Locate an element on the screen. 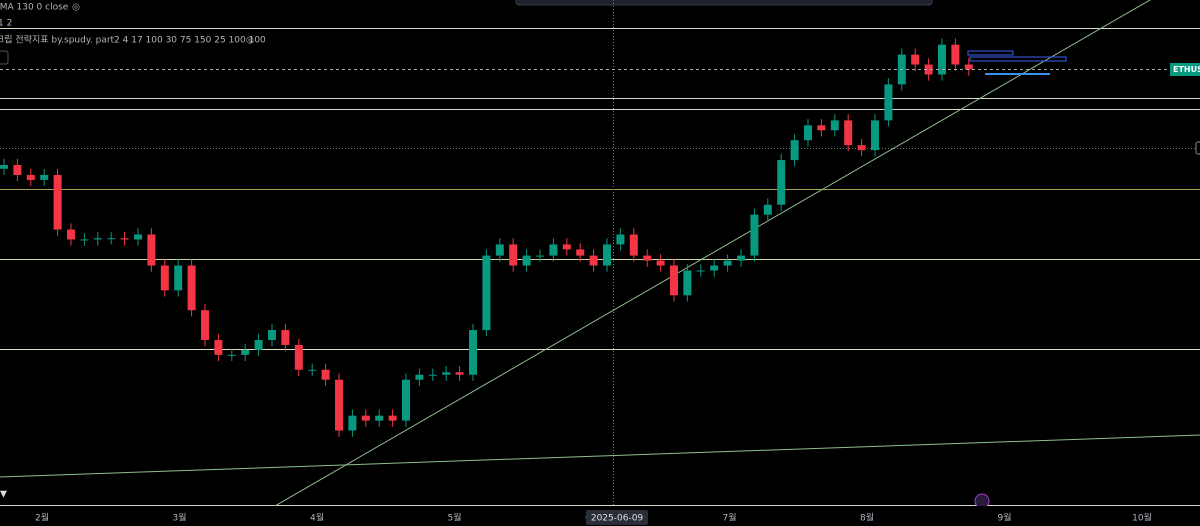 The width and height of the screenshot is (1200, 526). crosshair-date-box is located at coordinates (617, 517).